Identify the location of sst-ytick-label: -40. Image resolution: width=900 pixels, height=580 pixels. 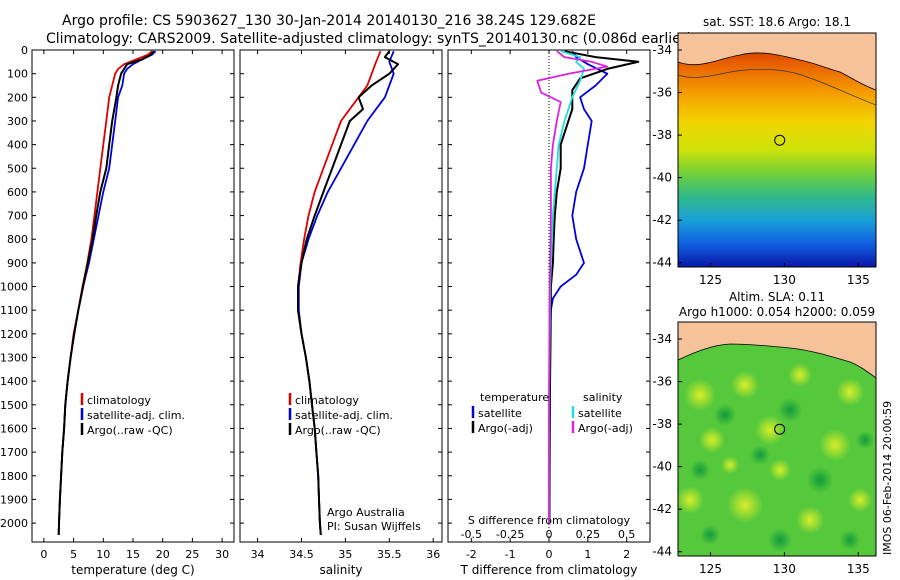
(662, 178).